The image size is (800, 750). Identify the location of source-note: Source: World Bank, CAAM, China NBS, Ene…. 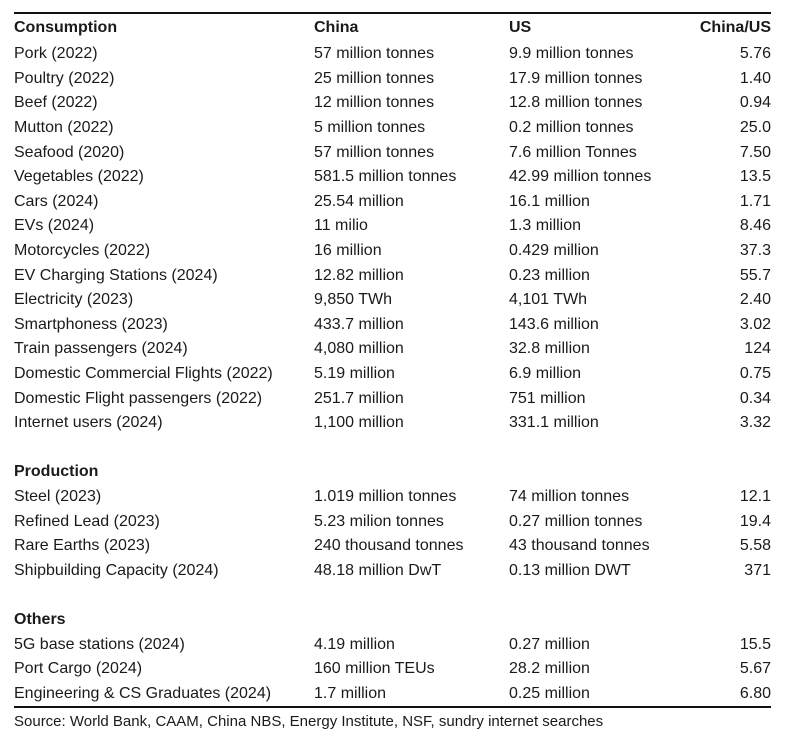
(309, 722).